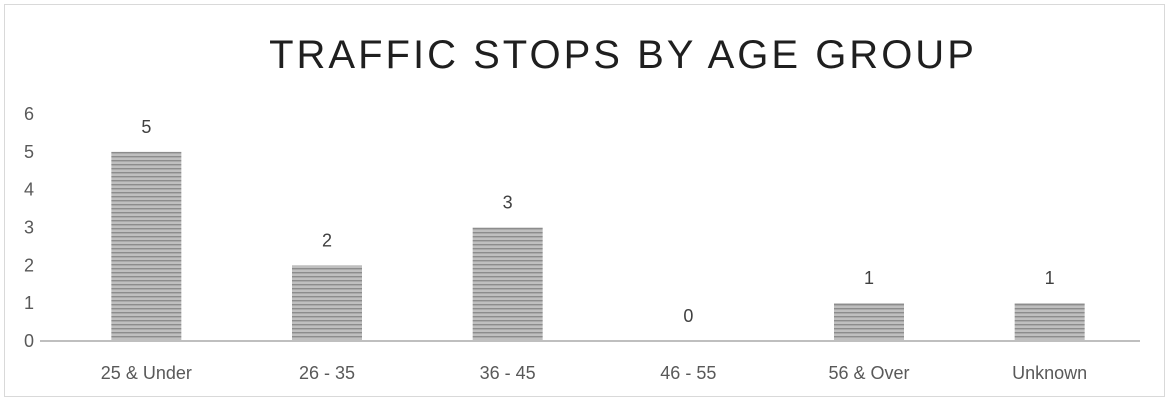 This screenshot has width=1171, height=403. Describe the element at coordinates (146, 373) in the screenshot. I see `x-tick-label: 25 & Under` at that location.